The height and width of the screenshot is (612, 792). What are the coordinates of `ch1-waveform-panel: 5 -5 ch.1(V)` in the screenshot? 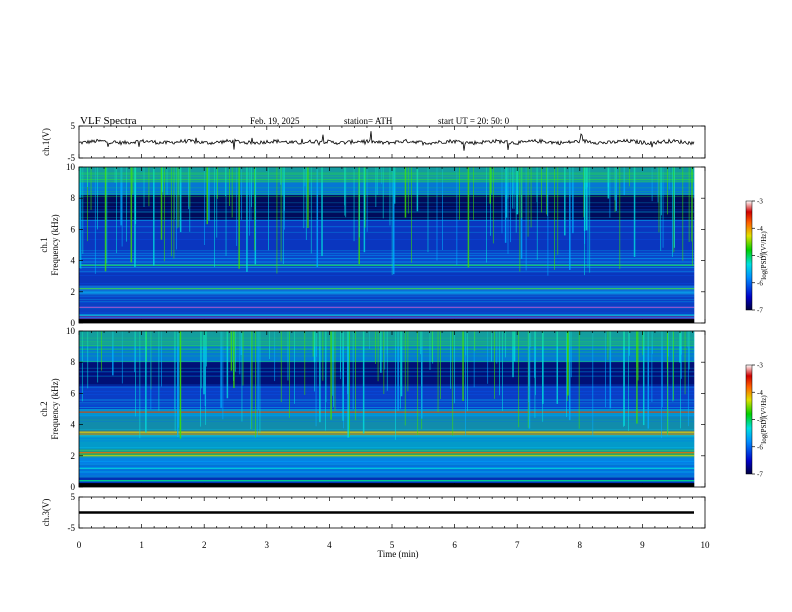 It's located at (373, 142).